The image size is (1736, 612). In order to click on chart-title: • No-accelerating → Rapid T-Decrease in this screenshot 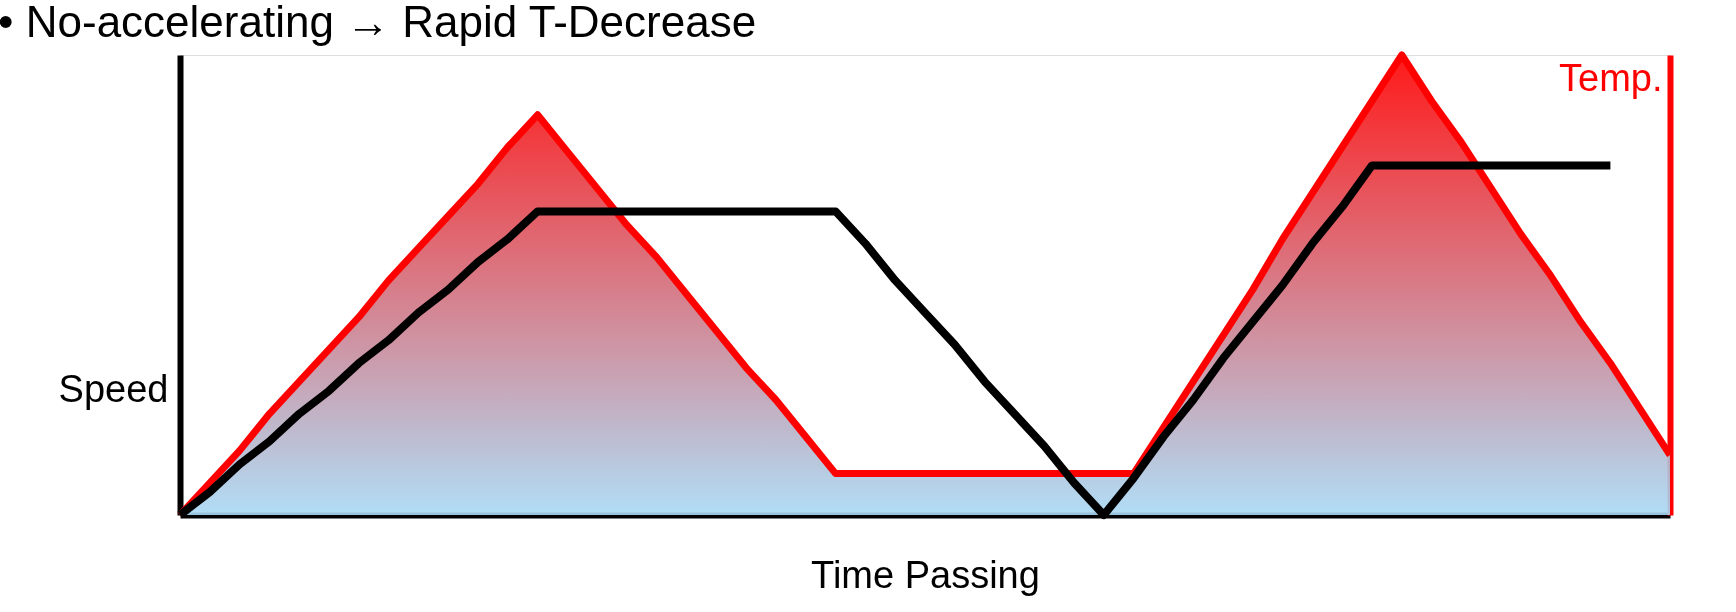, I will do `click(378, 23)`.